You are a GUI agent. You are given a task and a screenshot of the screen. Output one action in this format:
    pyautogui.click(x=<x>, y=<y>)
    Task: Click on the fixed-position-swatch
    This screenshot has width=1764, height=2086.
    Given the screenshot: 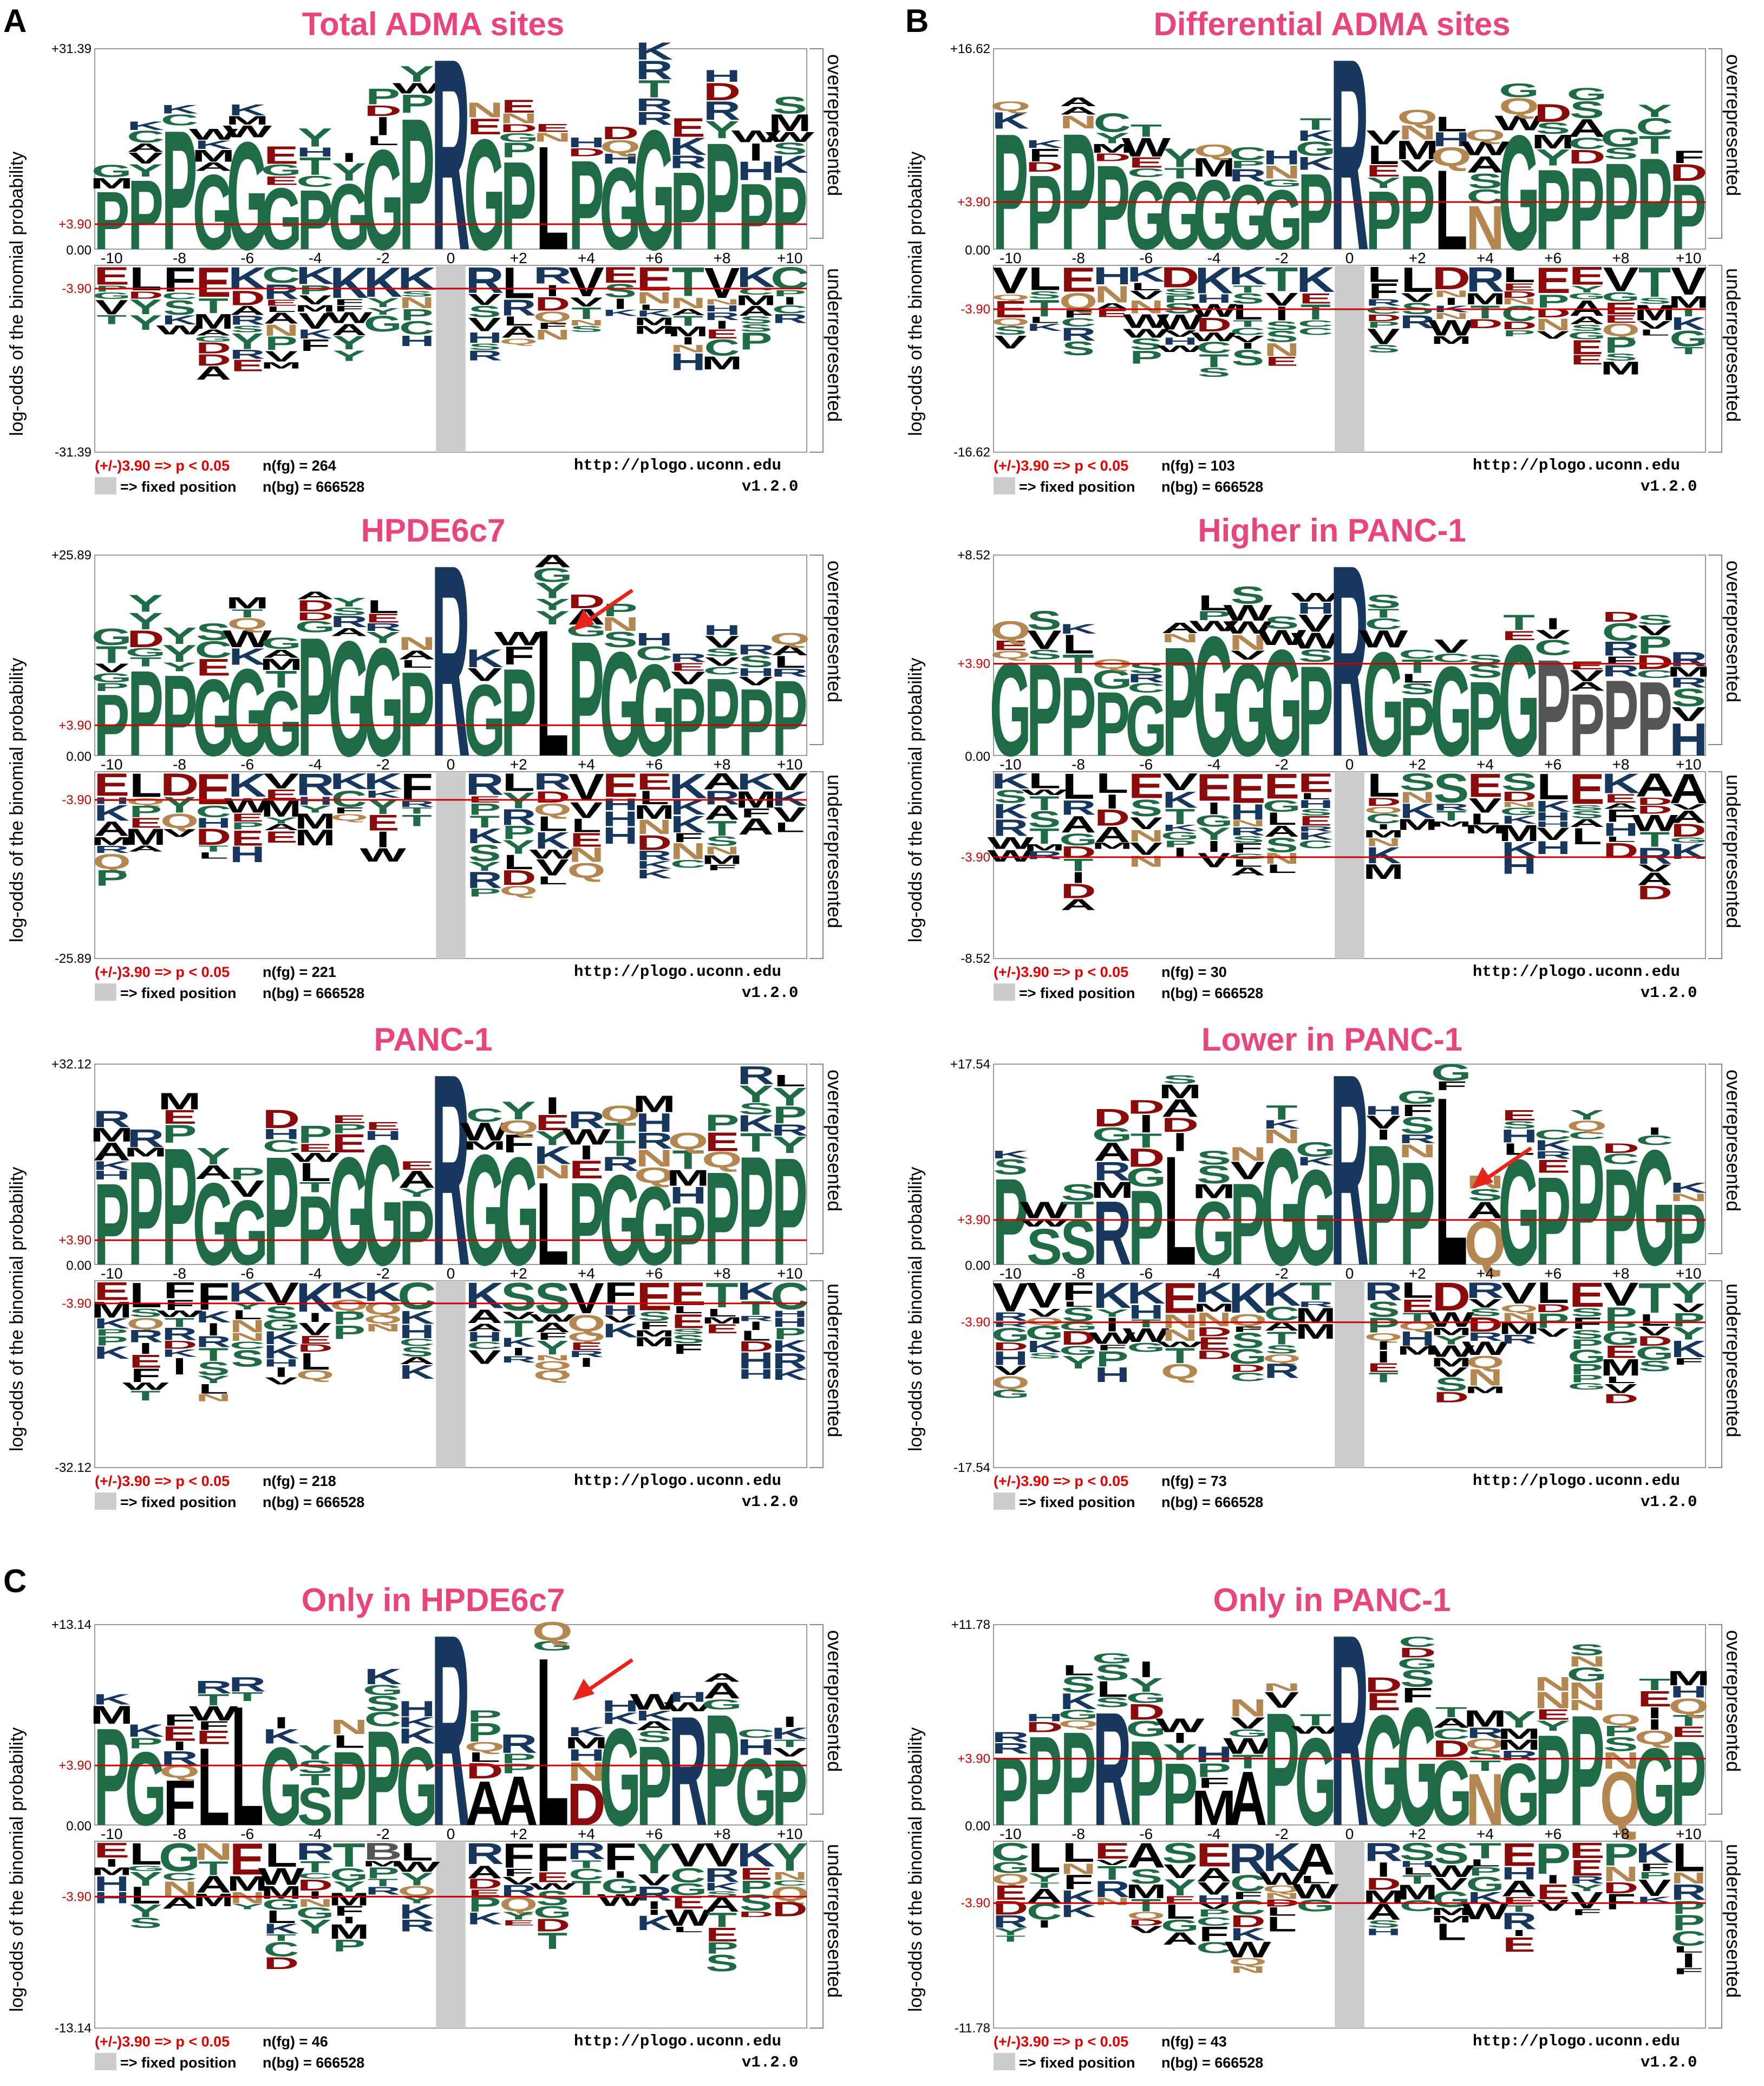 What is the action you would take?
    pyautogui.click(x=105, y=992)
    